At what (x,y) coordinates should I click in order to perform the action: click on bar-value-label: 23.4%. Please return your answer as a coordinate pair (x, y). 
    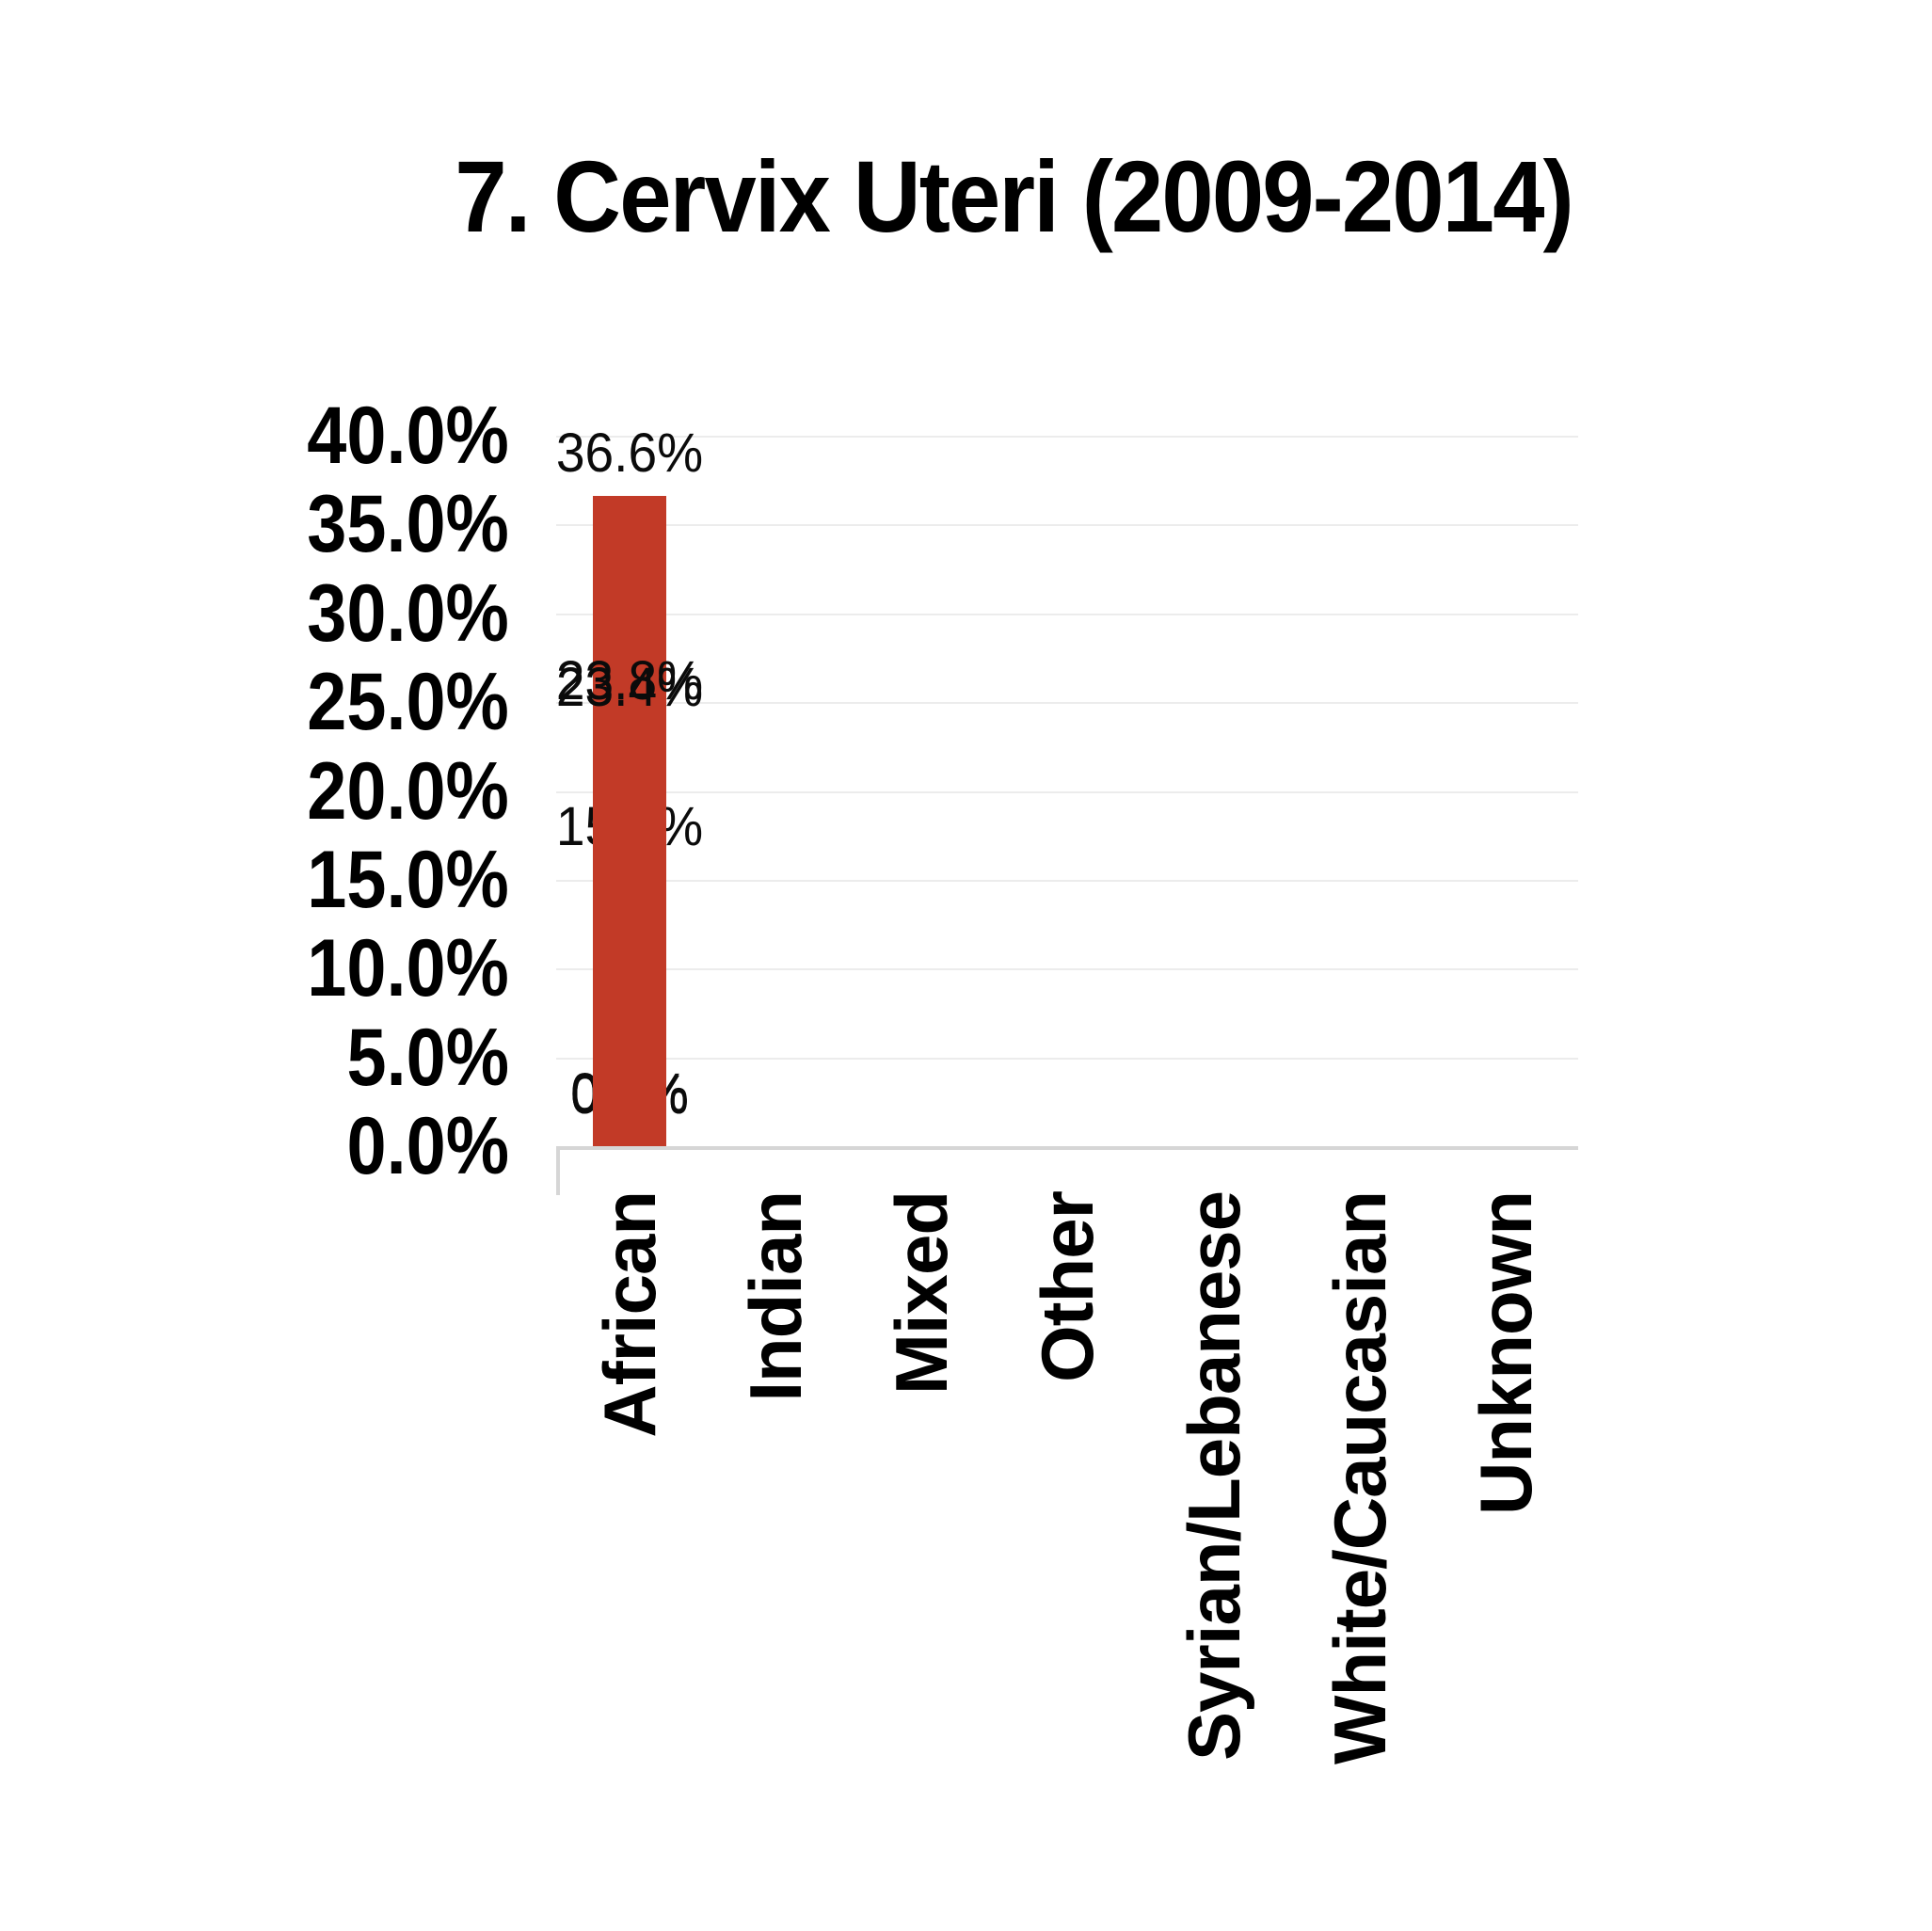
    Looking at the image, I should click on (629, 688).